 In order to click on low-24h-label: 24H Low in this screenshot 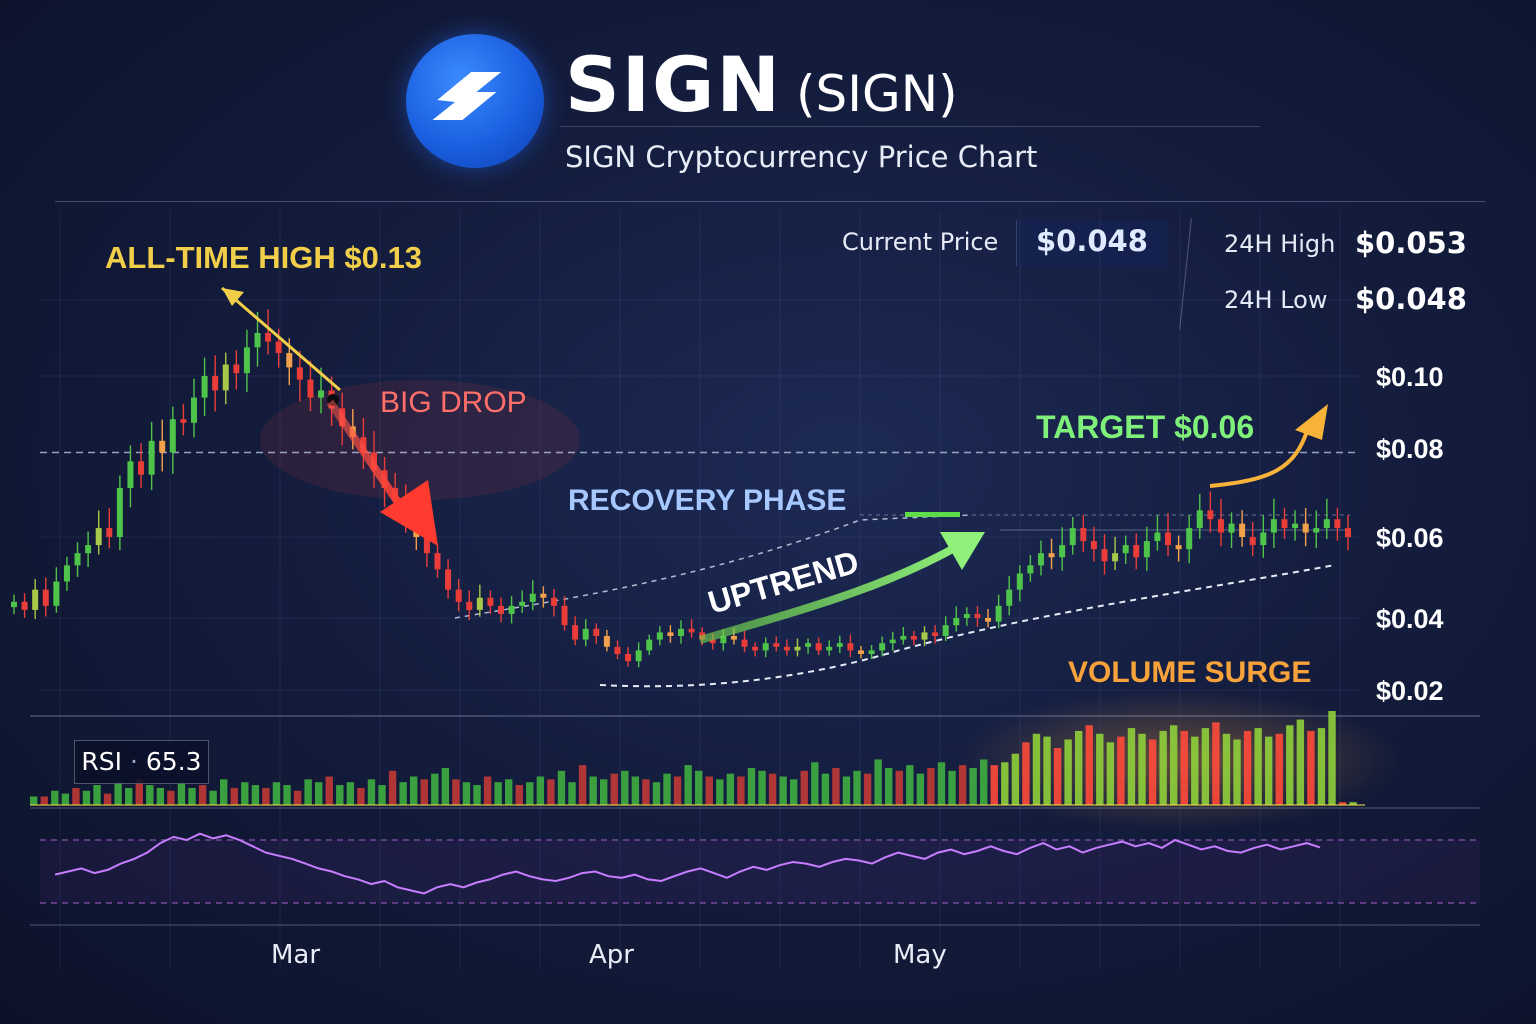, I will do `click(1276, 300)`.